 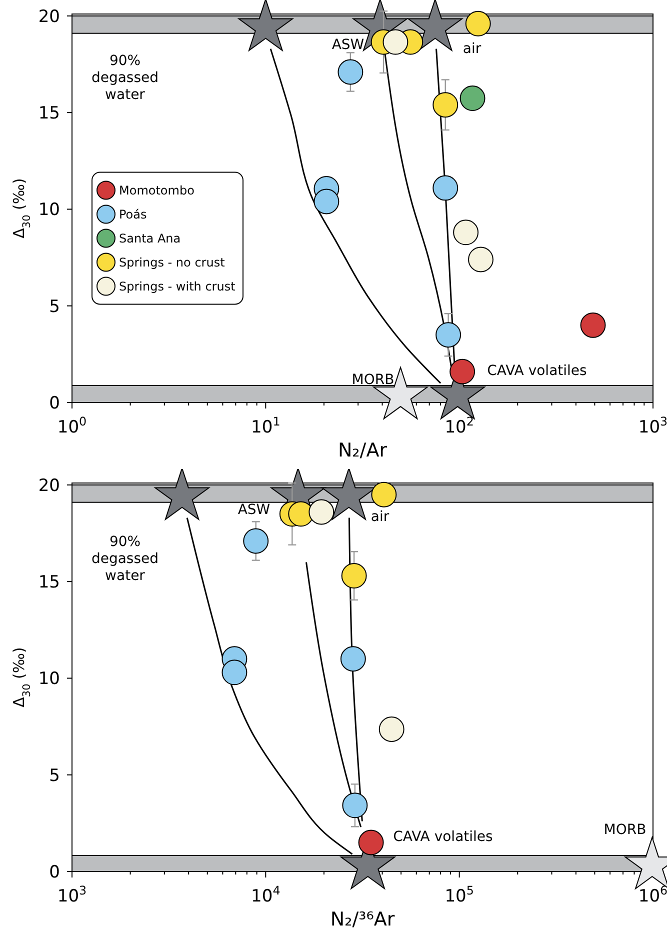 What do you see at coordinates (150, 238) in the screenshot?
I see `legend-label: Santa Ana` at bounding box center [150, 238].